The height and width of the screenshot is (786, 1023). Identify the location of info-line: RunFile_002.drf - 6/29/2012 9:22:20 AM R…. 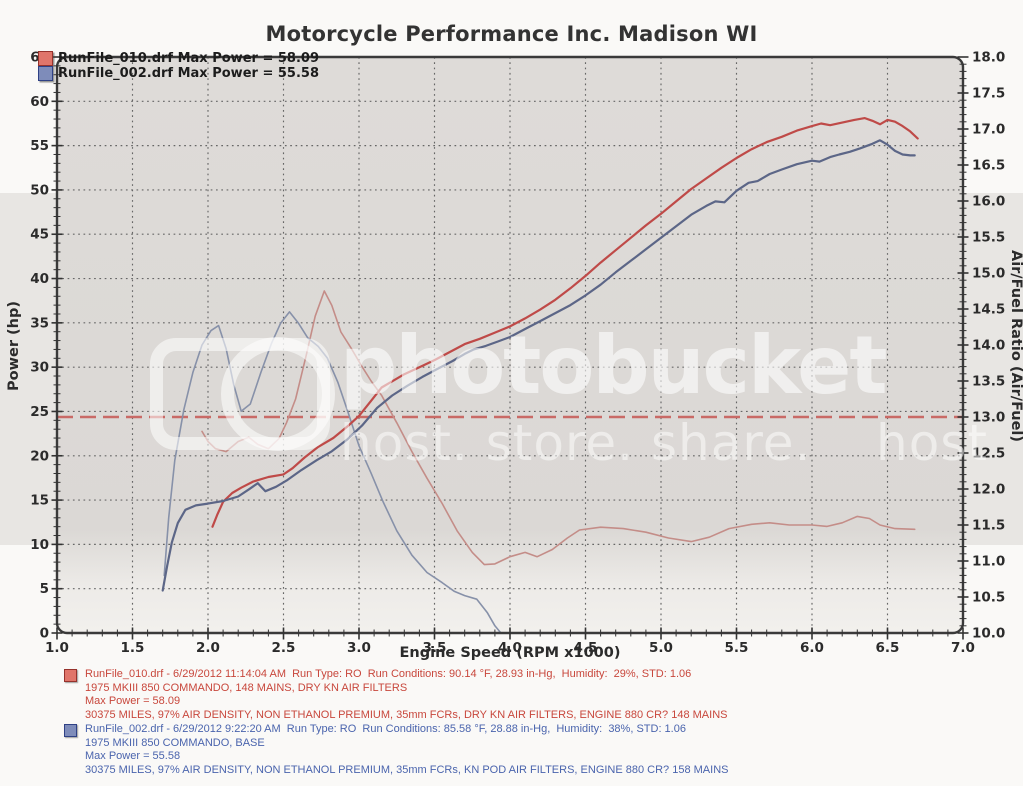
(385, 729).